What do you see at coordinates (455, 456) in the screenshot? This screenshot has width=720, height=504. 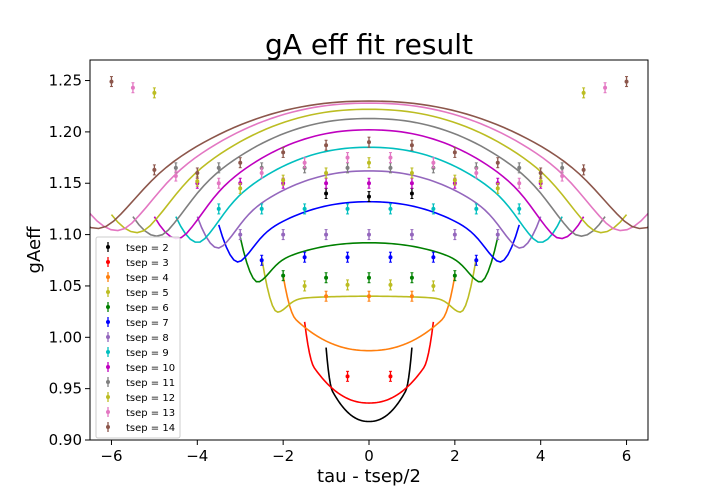 I see `x-tick-label: 2` at bounding box center [455, 456].